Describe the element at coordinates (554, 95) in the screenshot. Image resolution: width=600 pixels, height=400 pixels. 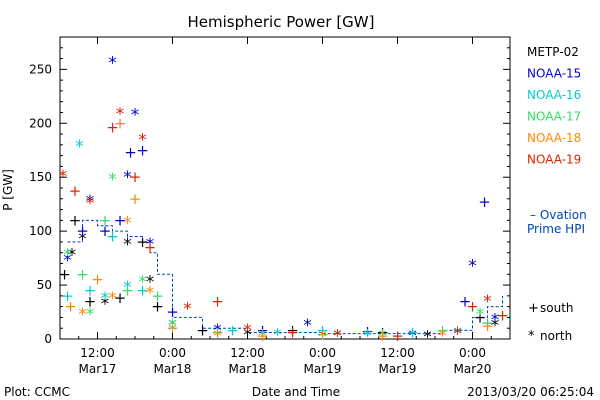
I see `legend-entry: NOAA-16` at that location.